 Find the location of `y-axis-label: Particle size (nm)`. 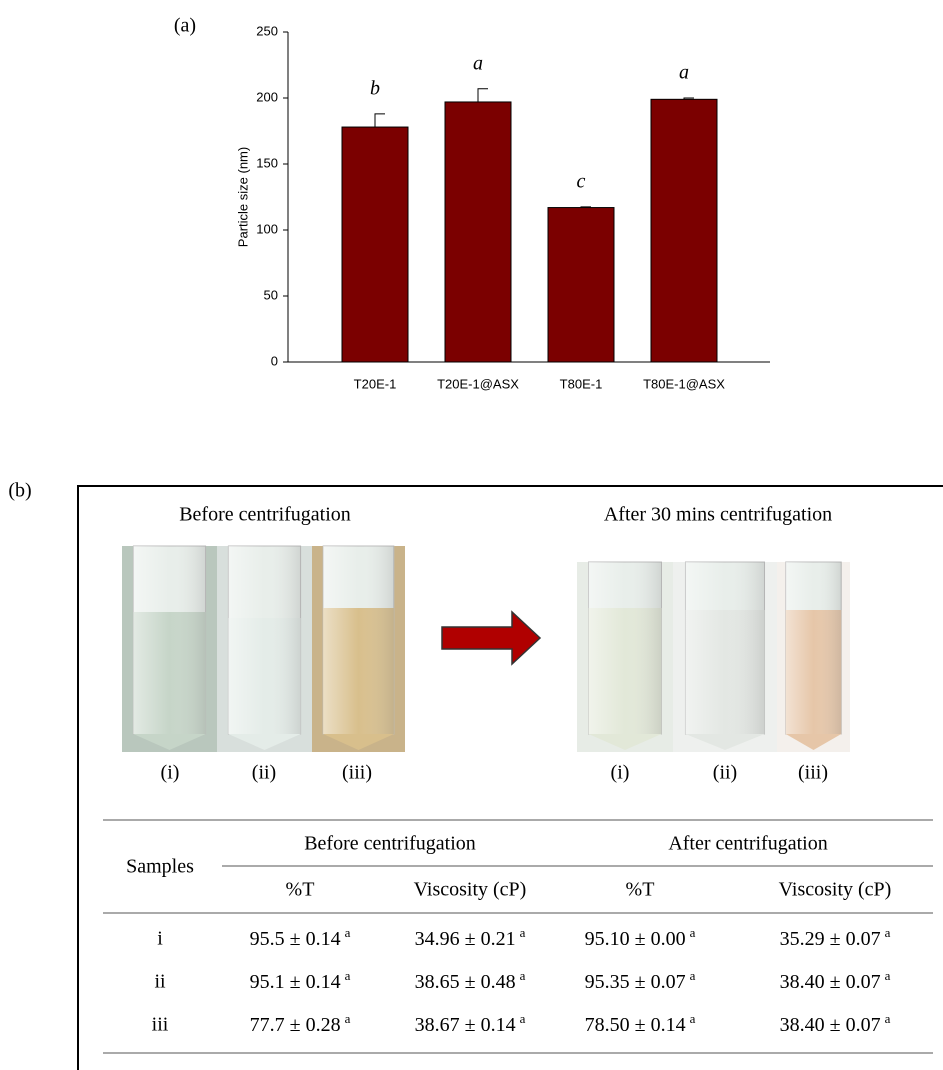

y-axis-label: Particle size (nm) is located at coordinates (242, 197).